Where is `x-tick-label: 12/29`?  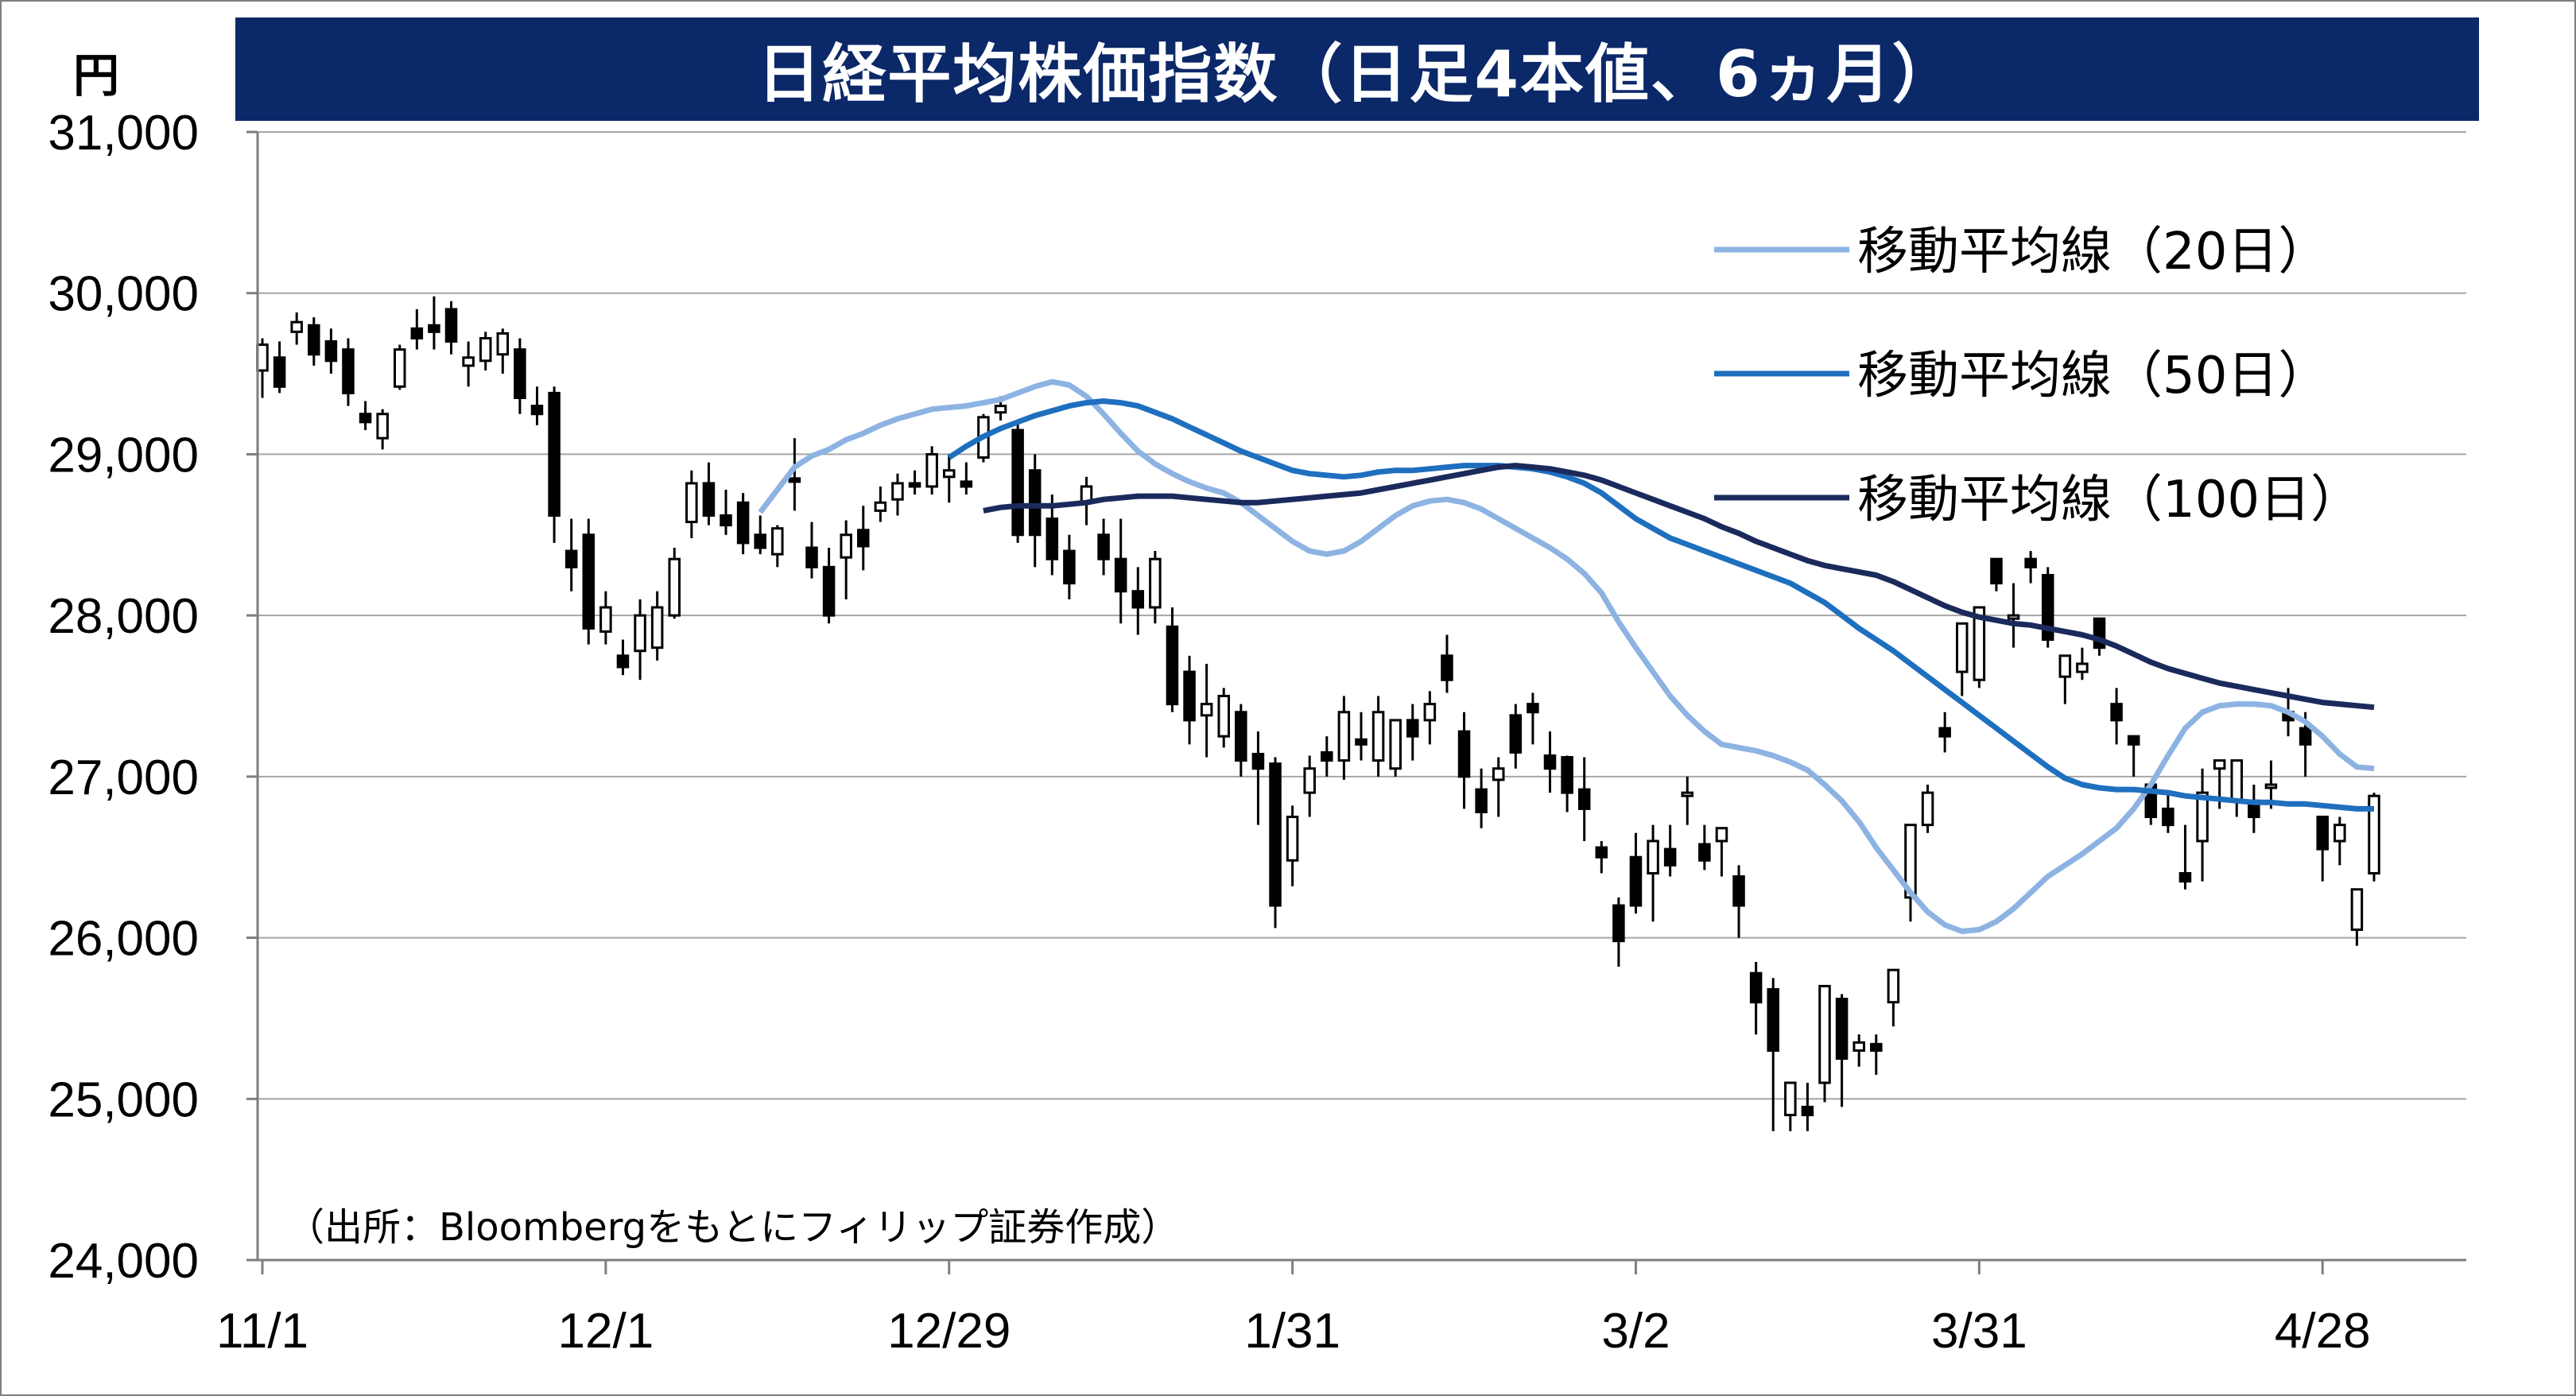 x-tick-label: 12/29 is located at coordinates (949, 1331).